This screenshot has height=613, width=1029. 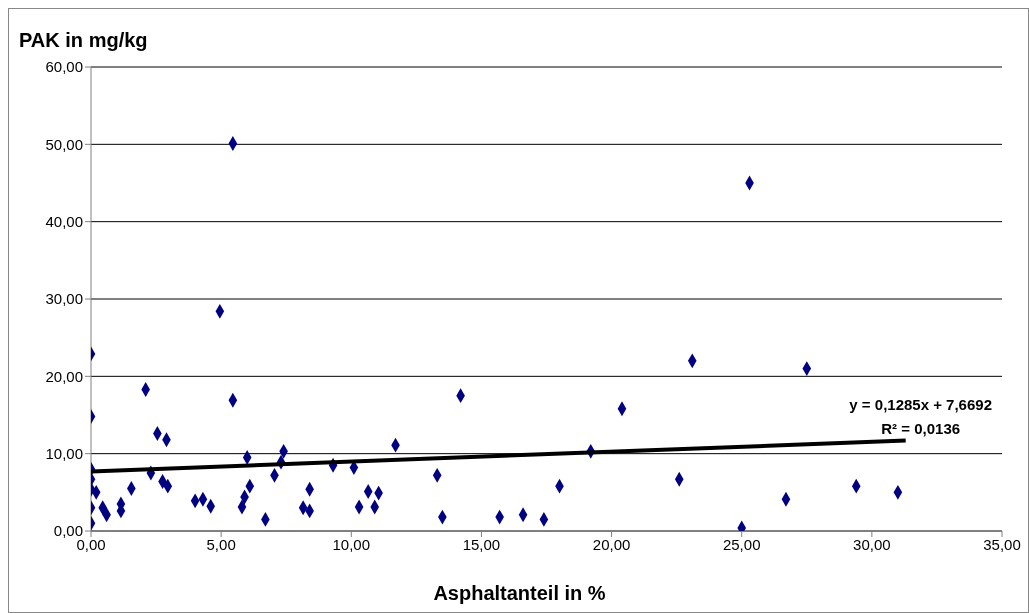 I want to click on y-tick-label: 50,00, so click(x=64, y=144).